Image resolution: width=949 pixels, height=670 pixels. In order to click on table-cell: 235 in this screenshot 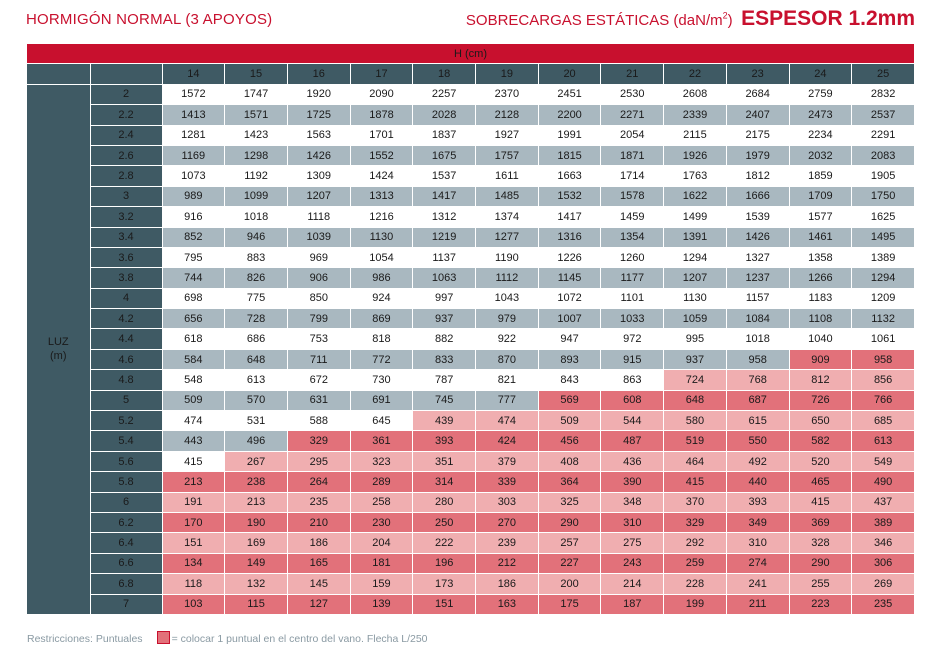, I will do `click(319, 502)`.